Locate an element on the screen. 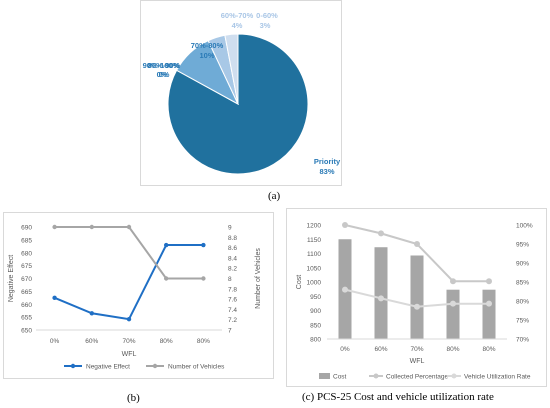 The width and height of the screenshot is (550, 408). y2-tick-label: 8.8 is located at coordinates (232, 238).